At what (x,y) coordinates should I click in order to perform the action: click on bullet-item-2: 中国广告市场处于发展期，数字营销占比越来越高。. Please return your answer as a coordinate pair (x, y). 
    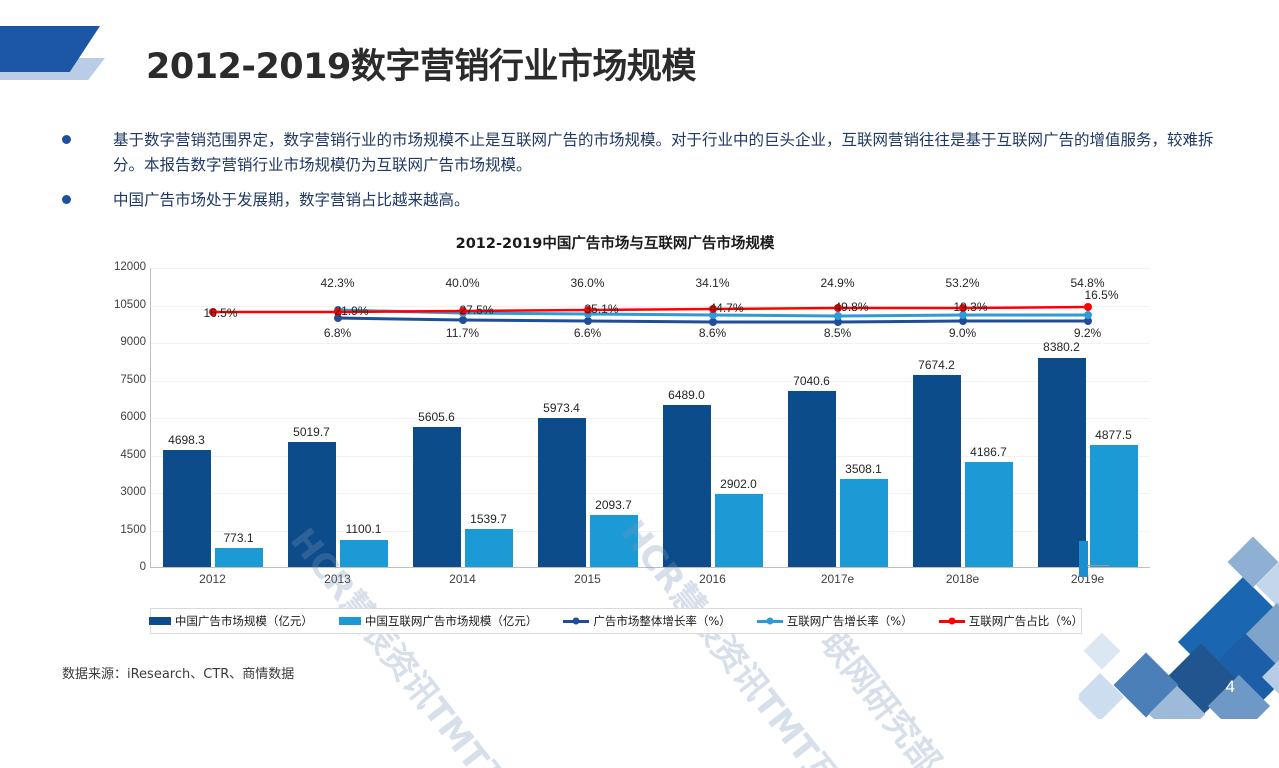
    Looking at the image, I should click on (642, 200).